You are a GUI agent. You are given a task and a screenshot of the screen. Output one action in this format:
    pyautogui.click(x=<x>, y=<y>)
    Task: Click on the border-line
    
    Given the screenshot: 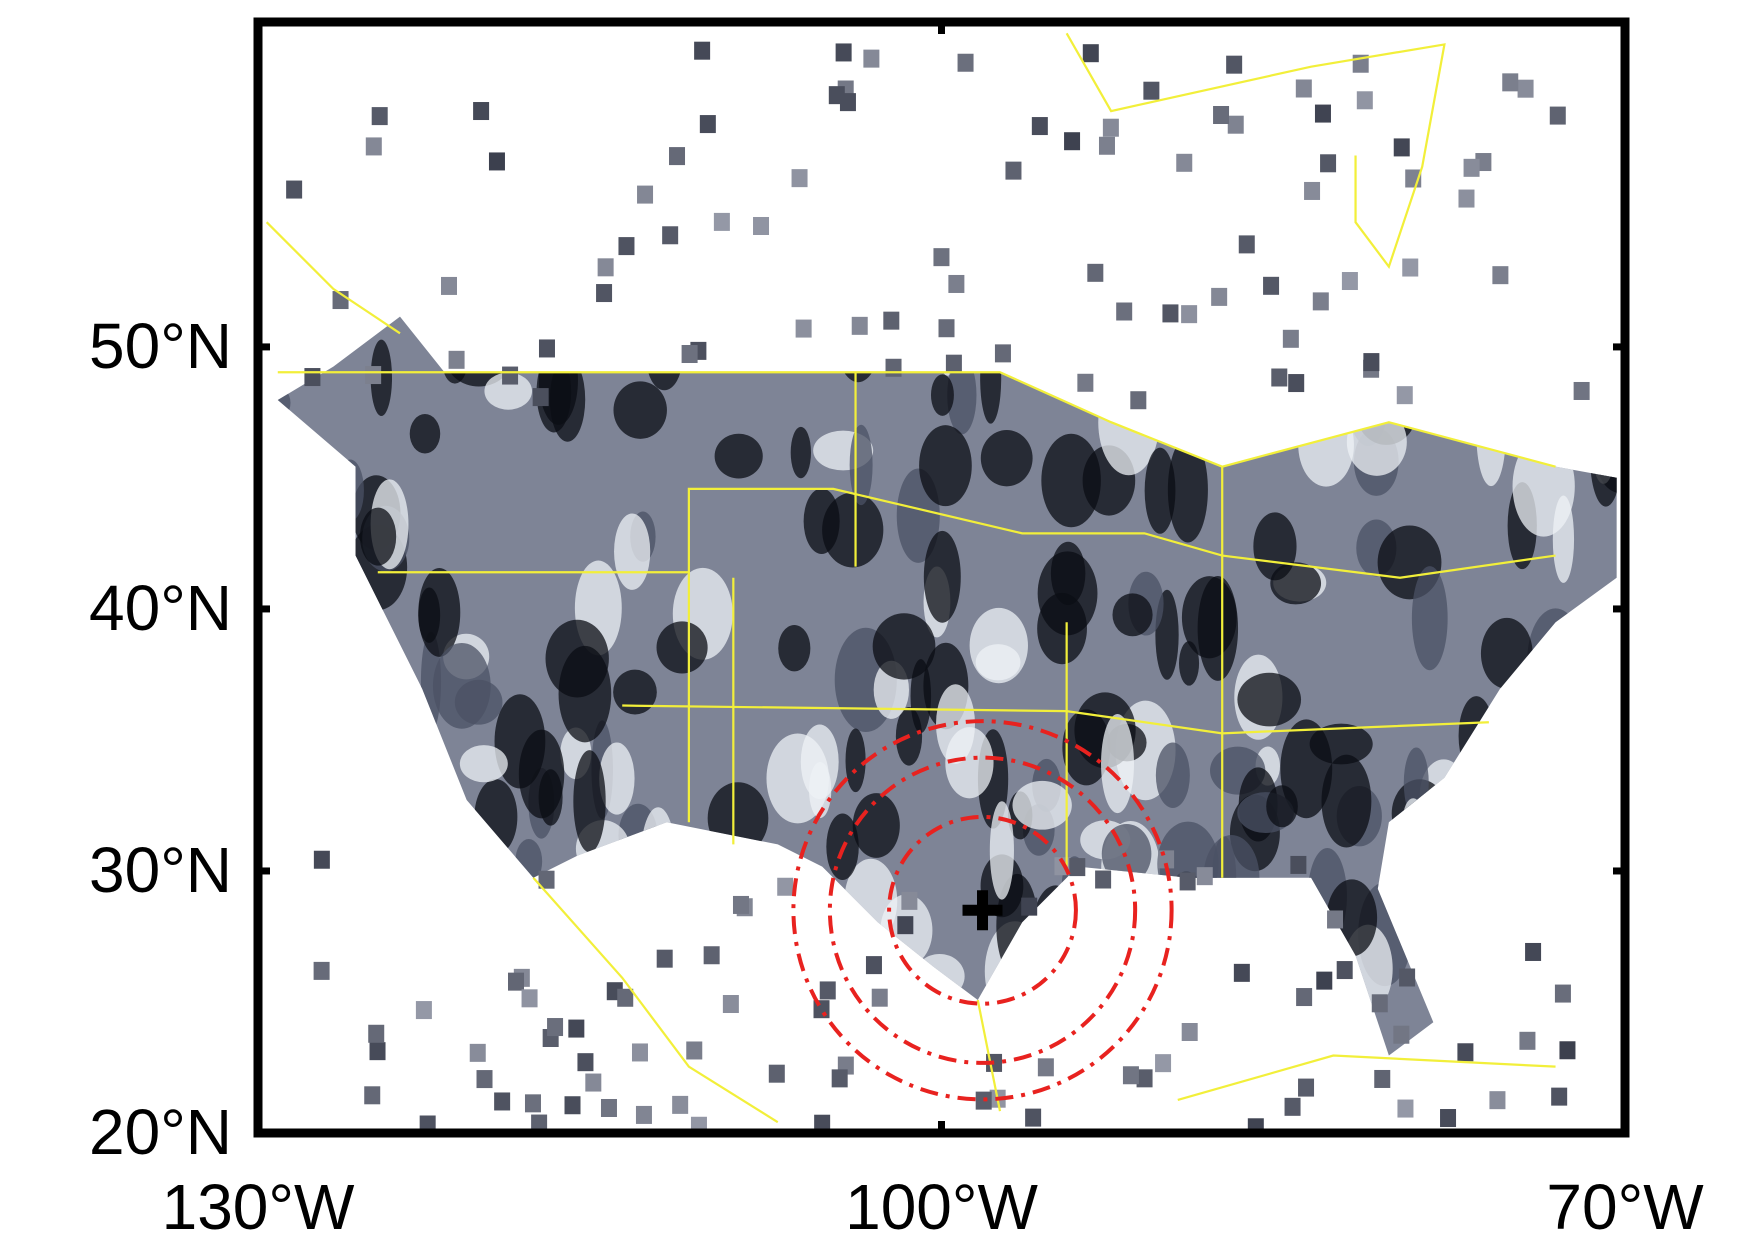 What is the action you would take?
    pyautogui.click(x=1055, y=719)
    